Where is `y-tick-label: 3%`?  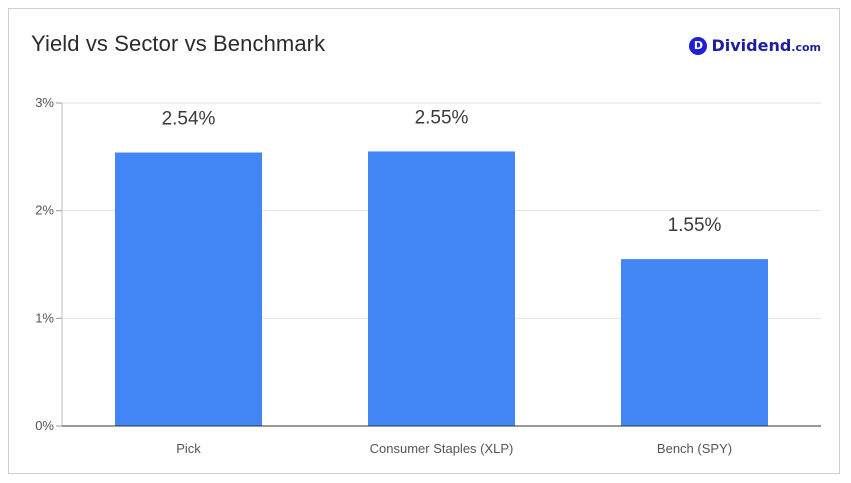
y-tick-label: 3% is located at coordinates (44, 102).